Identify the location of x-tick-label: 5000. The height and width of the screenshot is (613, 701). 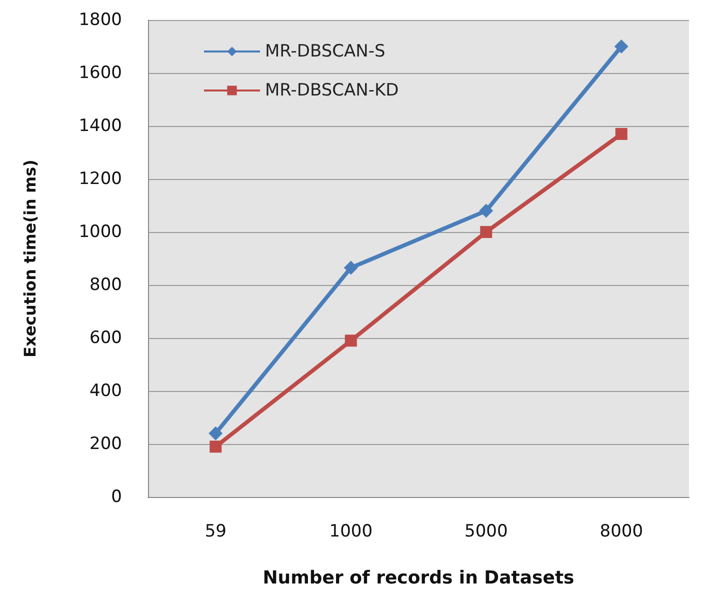
(486, 532).